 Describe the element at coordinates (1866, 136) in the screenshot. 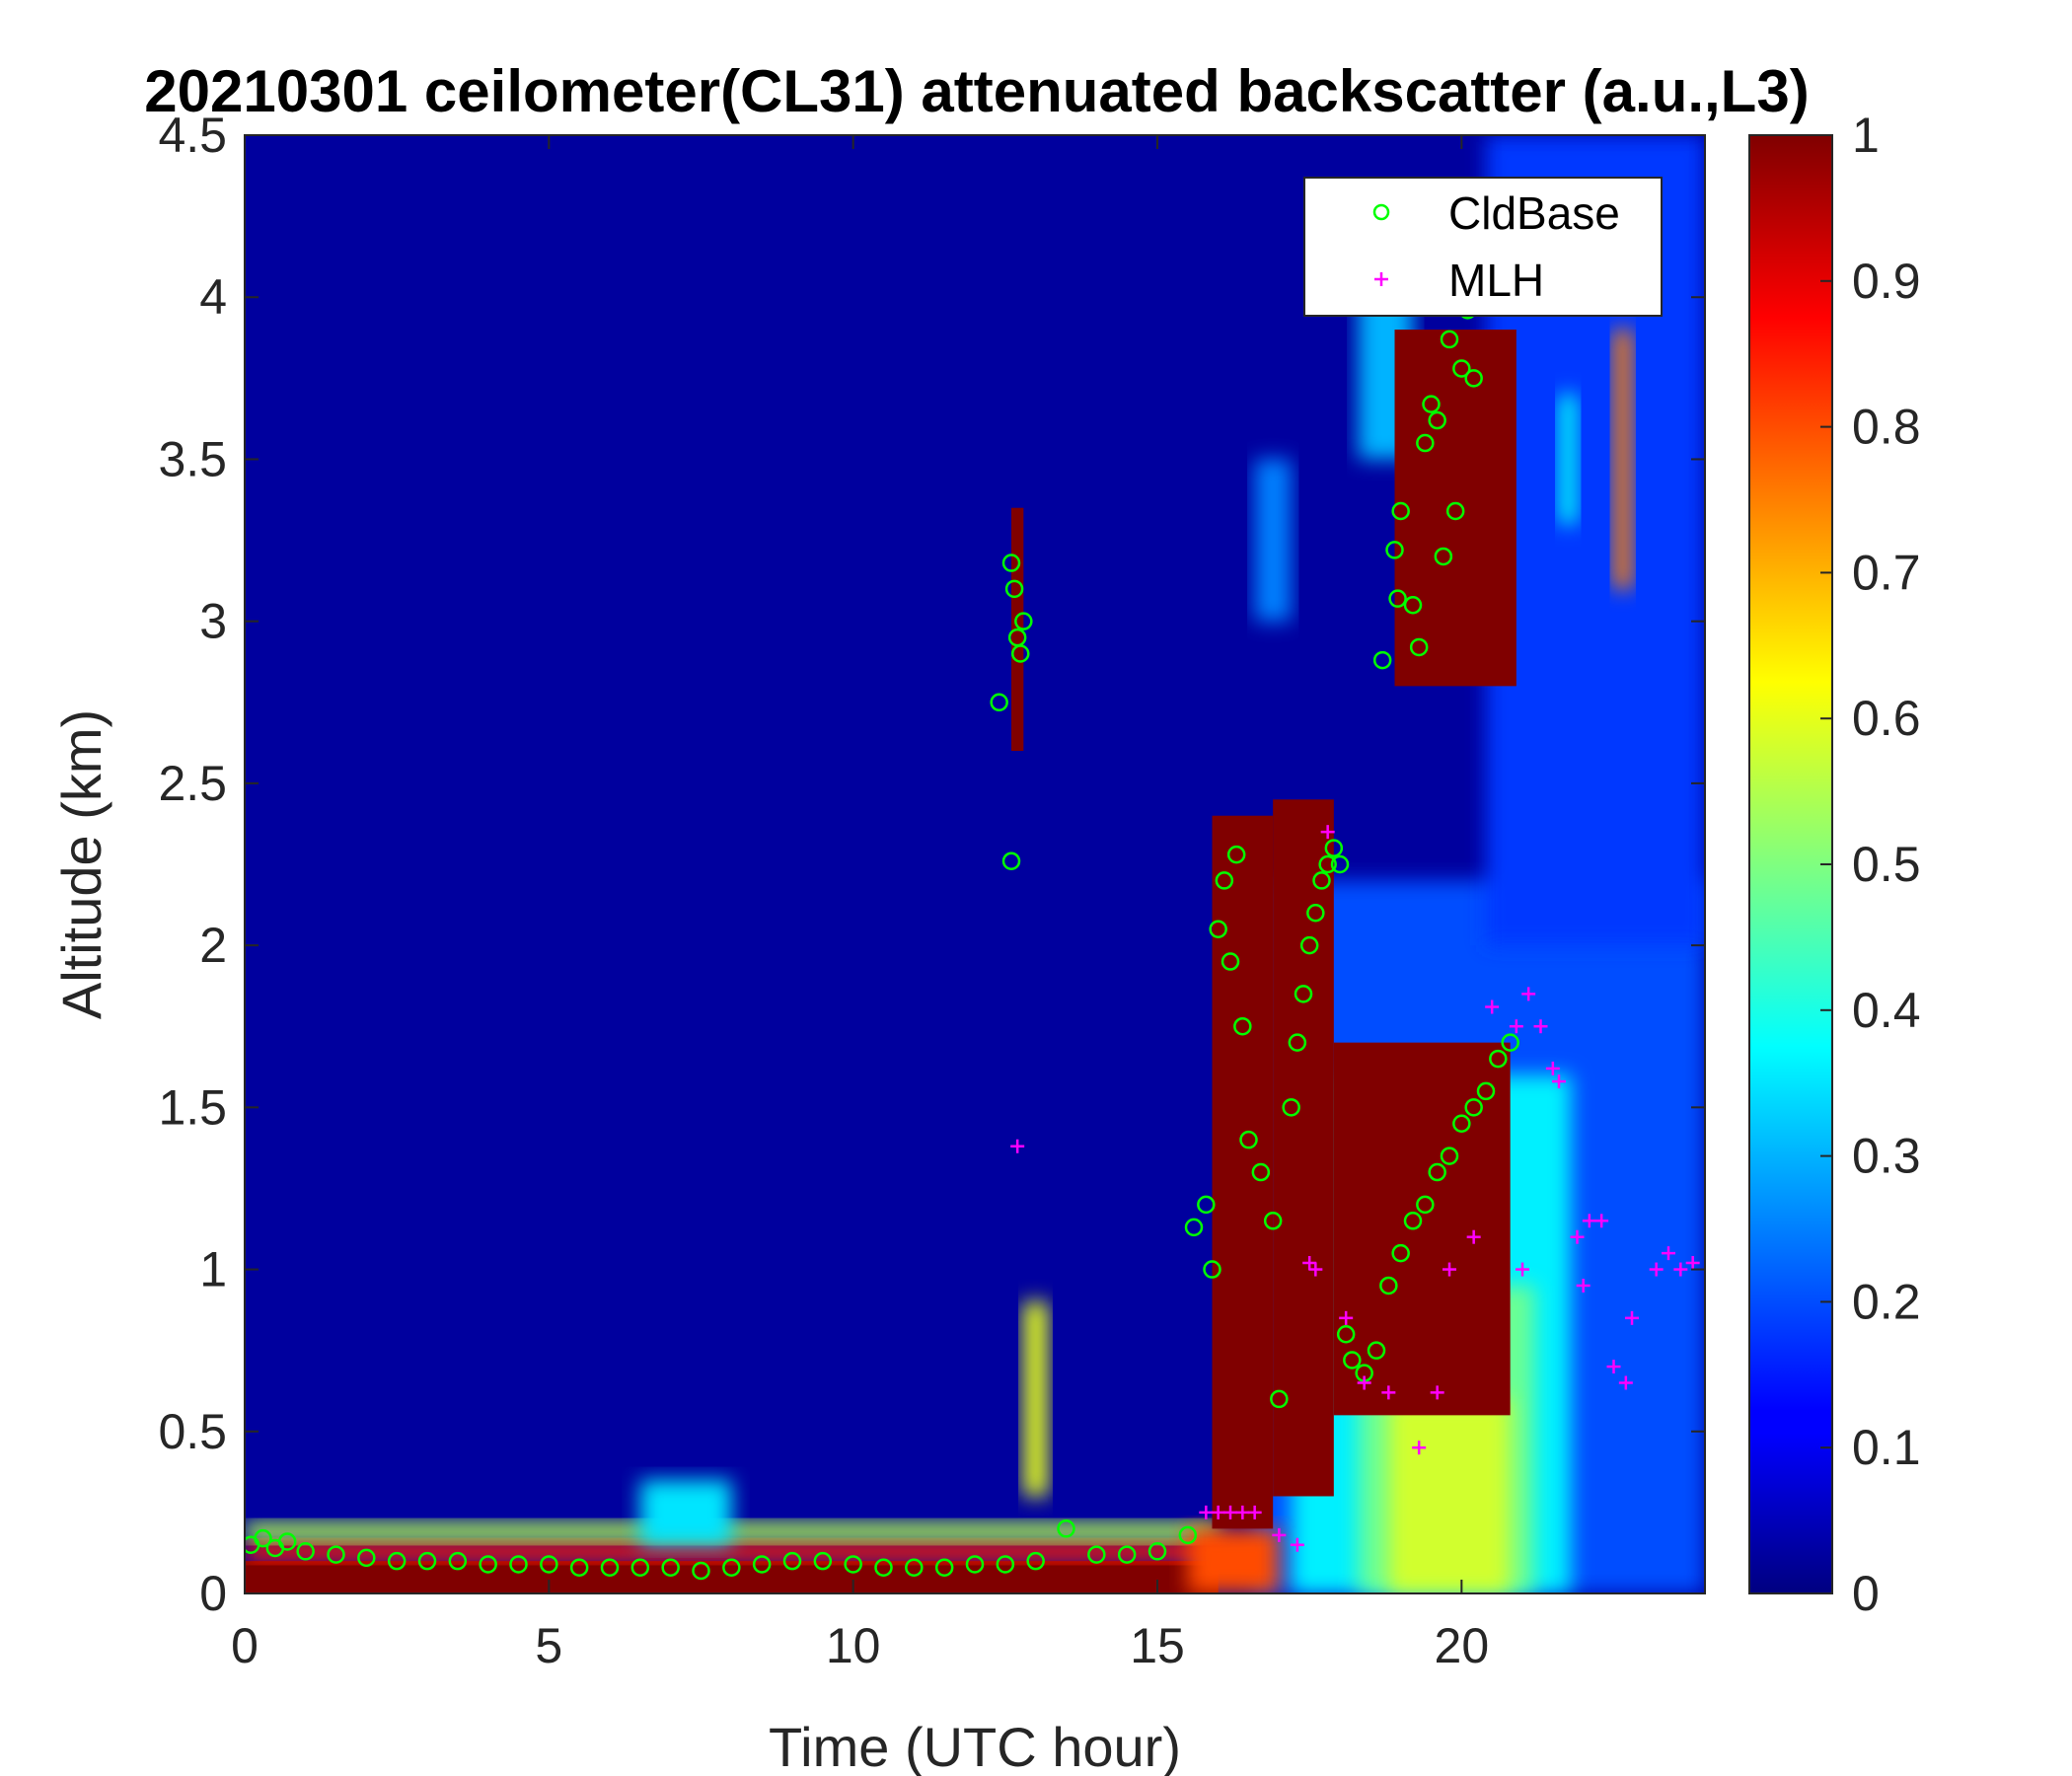

I see `colorbar-tick-label: 1` at that location.